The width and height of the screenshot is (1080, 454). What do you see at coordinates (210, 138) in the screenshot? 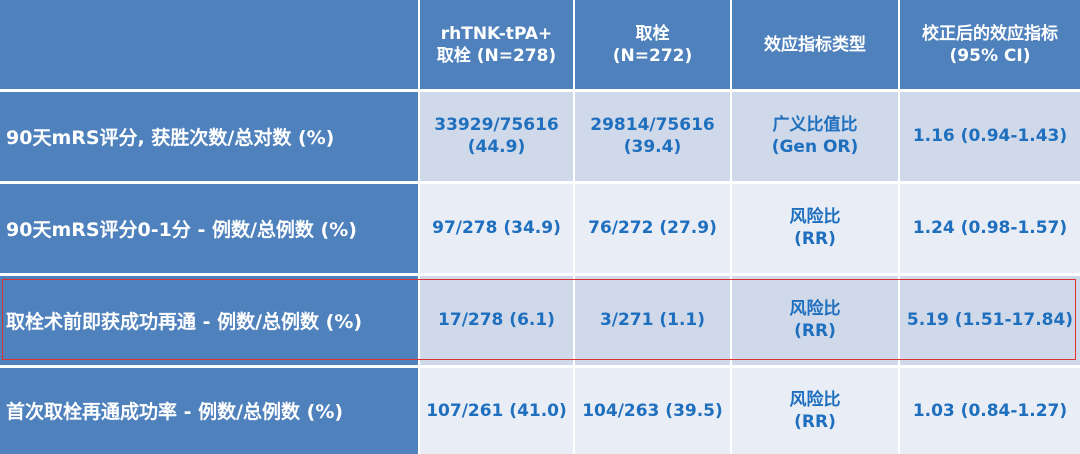
I see `row-label: 90天mRS评分, 获胜次数/总对数 (%)` at bounding box center [210, 138].